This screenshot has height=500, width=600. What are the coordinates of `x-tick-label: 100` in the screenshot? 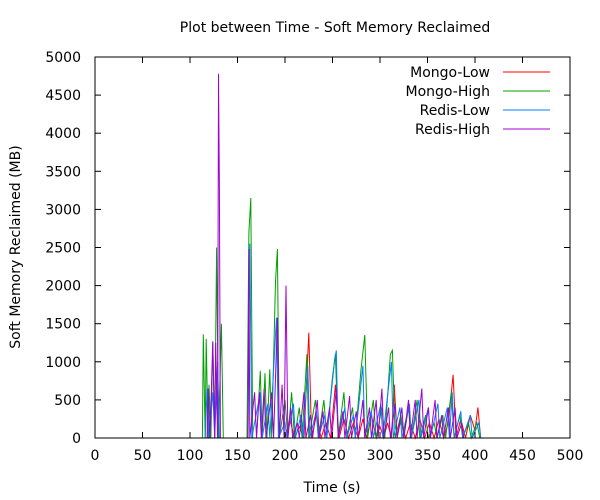 It's located at (190, 456).